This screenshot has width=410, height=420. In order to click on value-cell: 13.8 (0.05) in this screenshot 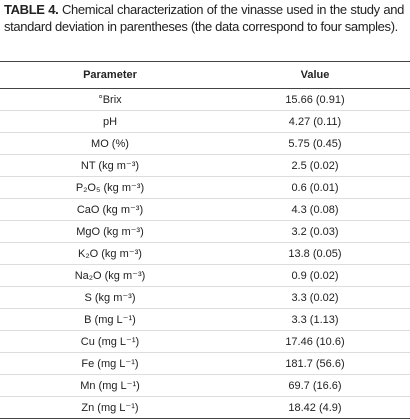, I will do `click(314, 253)`.